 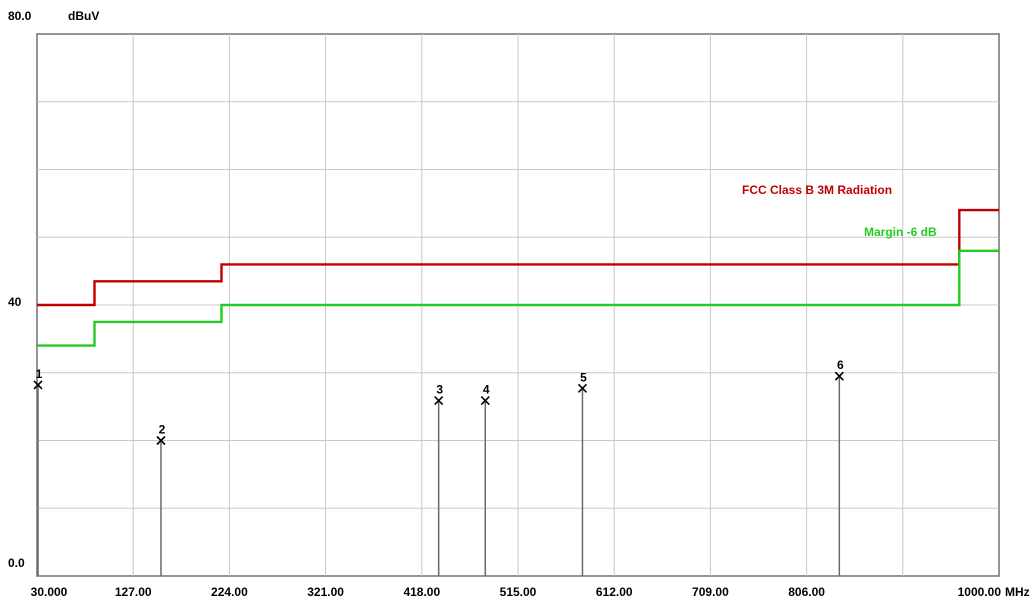 I want to click on x-tick-label: 515.00, so click(x=518, y=592).